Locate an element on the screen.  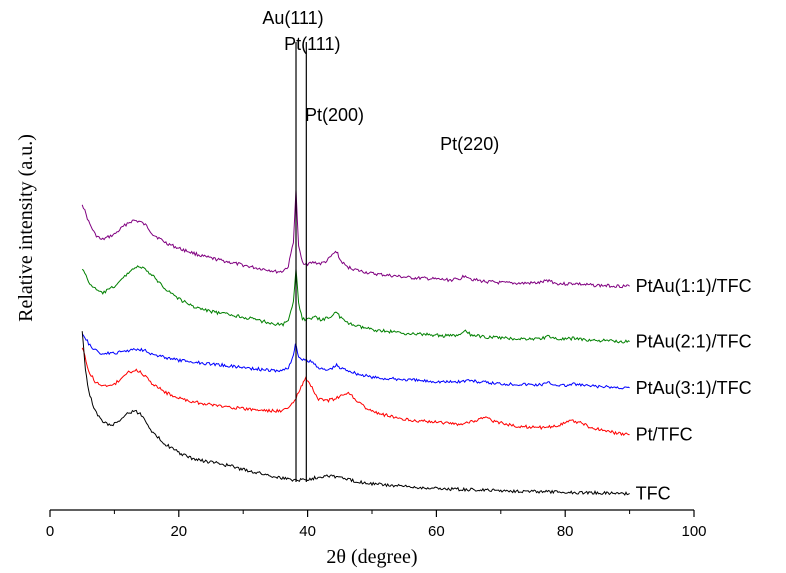
series-label-4: TFC is located at coordinates (653, 493).